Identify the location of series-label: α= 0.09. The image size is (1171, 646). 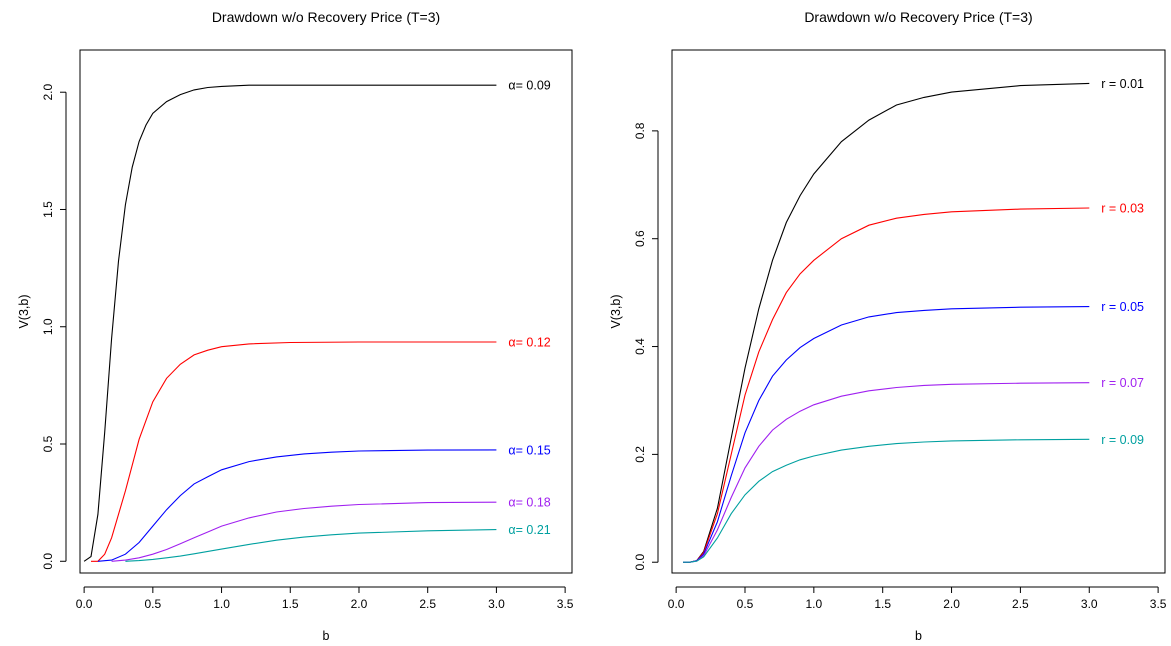
(529, 86).